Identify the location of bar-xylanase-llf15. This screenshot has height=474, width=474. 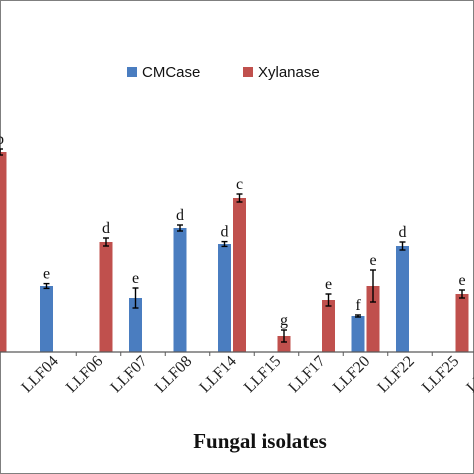
(284, 344).